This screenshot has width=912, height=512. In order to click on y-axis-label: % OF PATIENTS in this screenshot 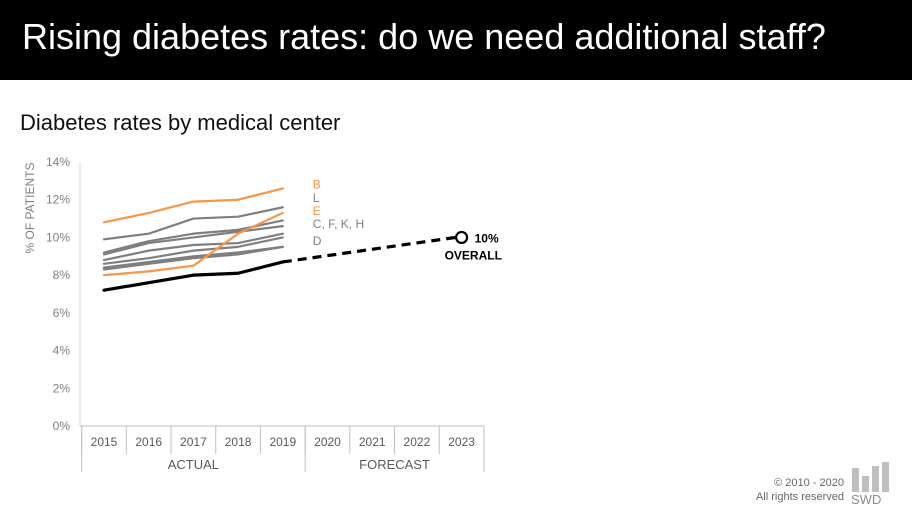, I will do `click(30, 208)`.